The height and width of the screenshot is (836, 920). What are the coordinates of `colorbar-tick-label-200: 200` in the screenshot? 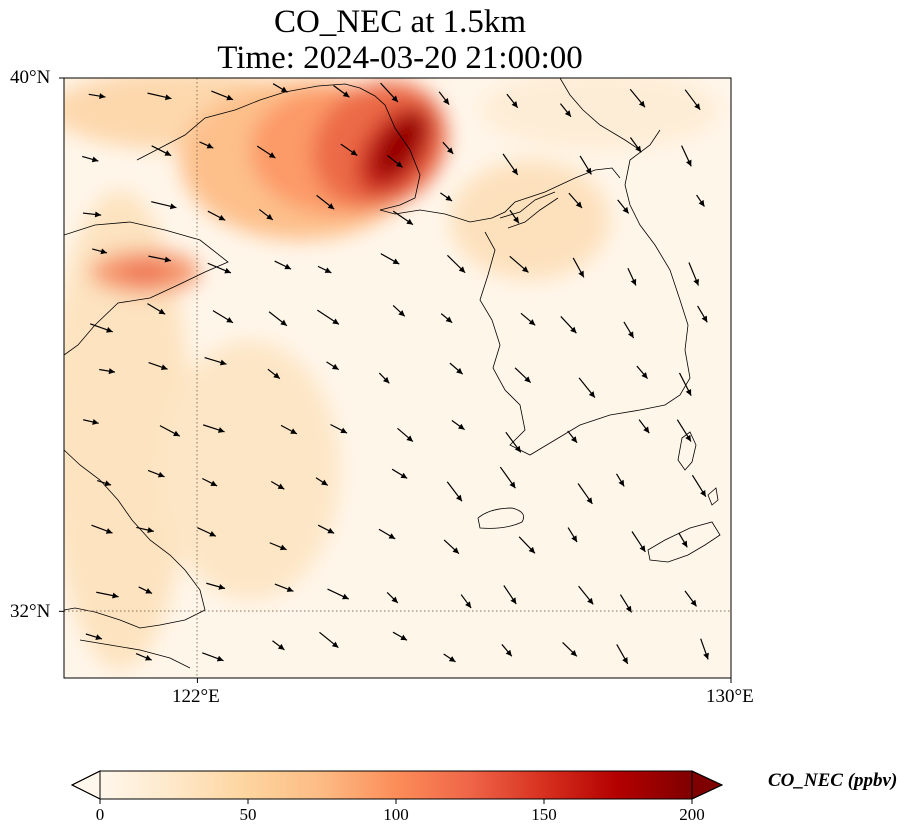 It's located at (692, 814).